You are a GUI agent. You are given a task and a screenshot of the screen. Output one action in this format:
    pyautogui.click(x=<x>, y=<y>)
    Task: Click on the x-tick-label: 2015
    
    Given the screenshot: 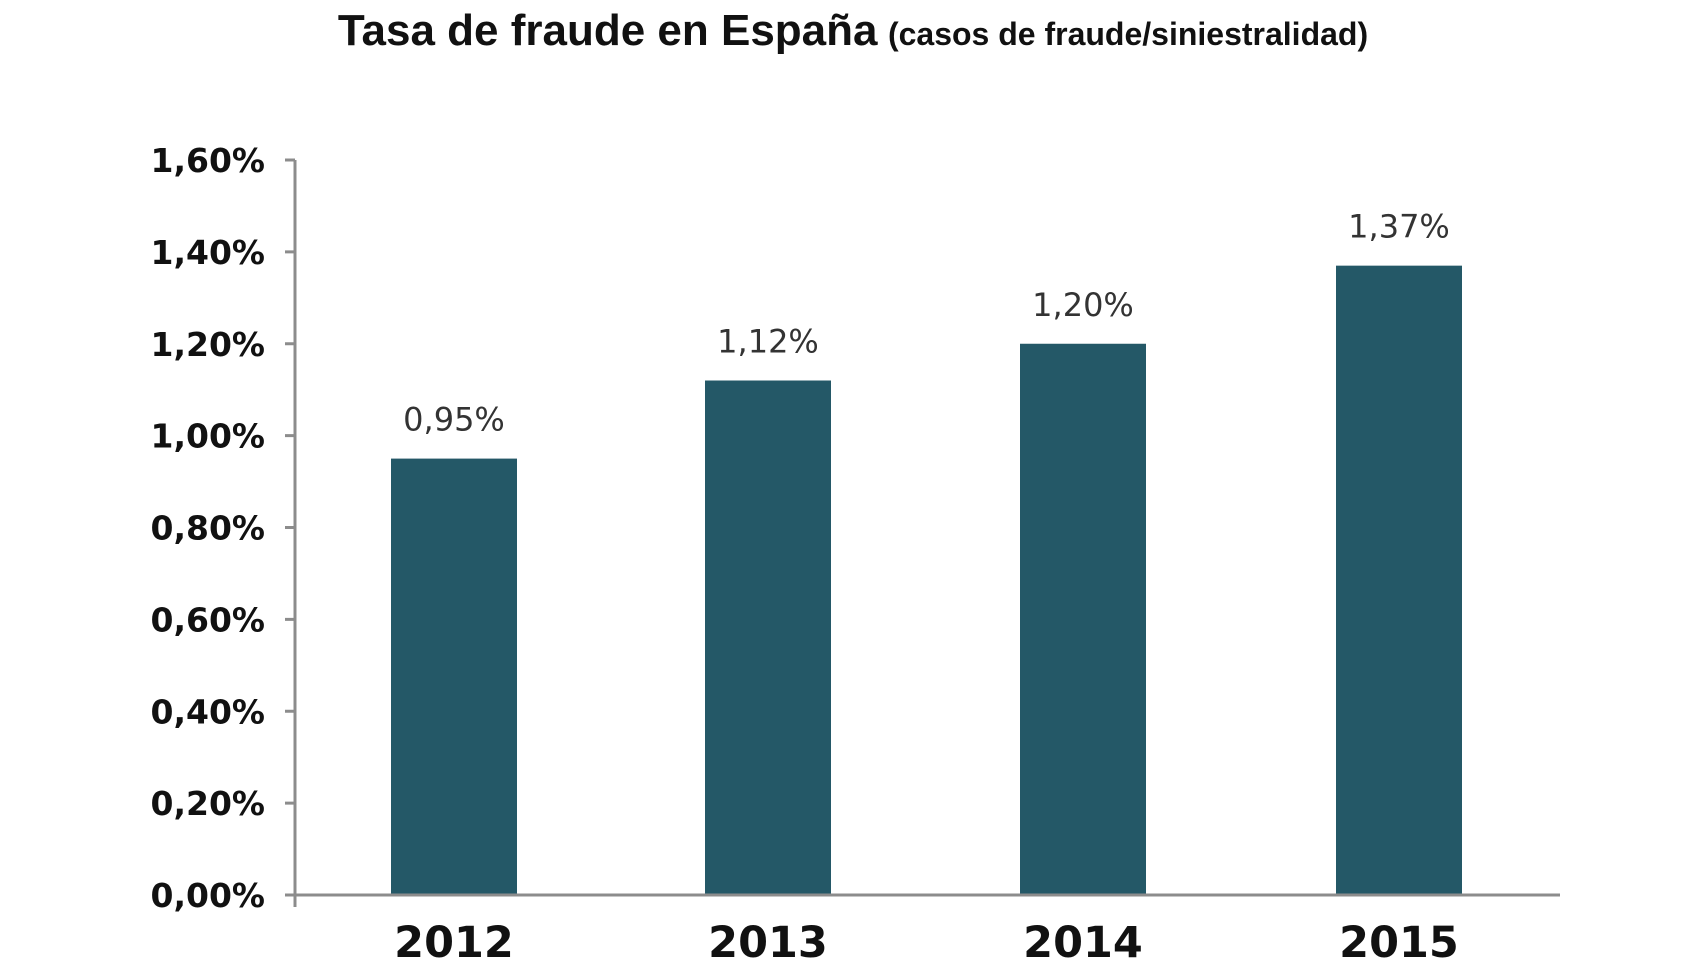 What is the action you would take?
    pyautogui.click(x=1399, y=939)
    